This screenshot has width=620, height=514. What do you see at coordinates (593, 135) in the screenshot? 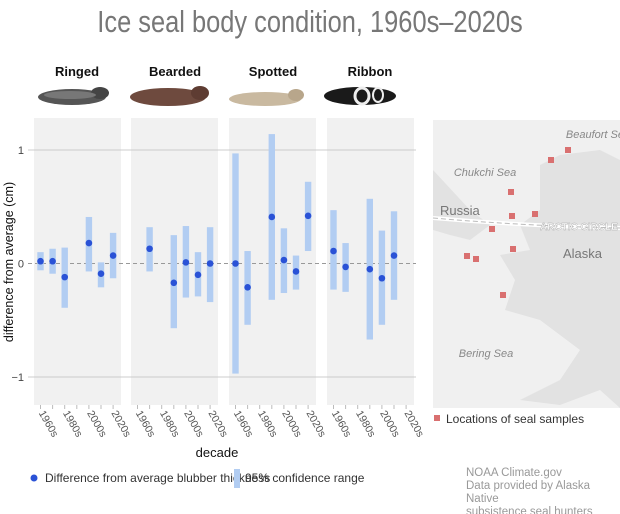
I see `map-label-beaufort: Beaufort Sea` at bounding box center [593, 135].